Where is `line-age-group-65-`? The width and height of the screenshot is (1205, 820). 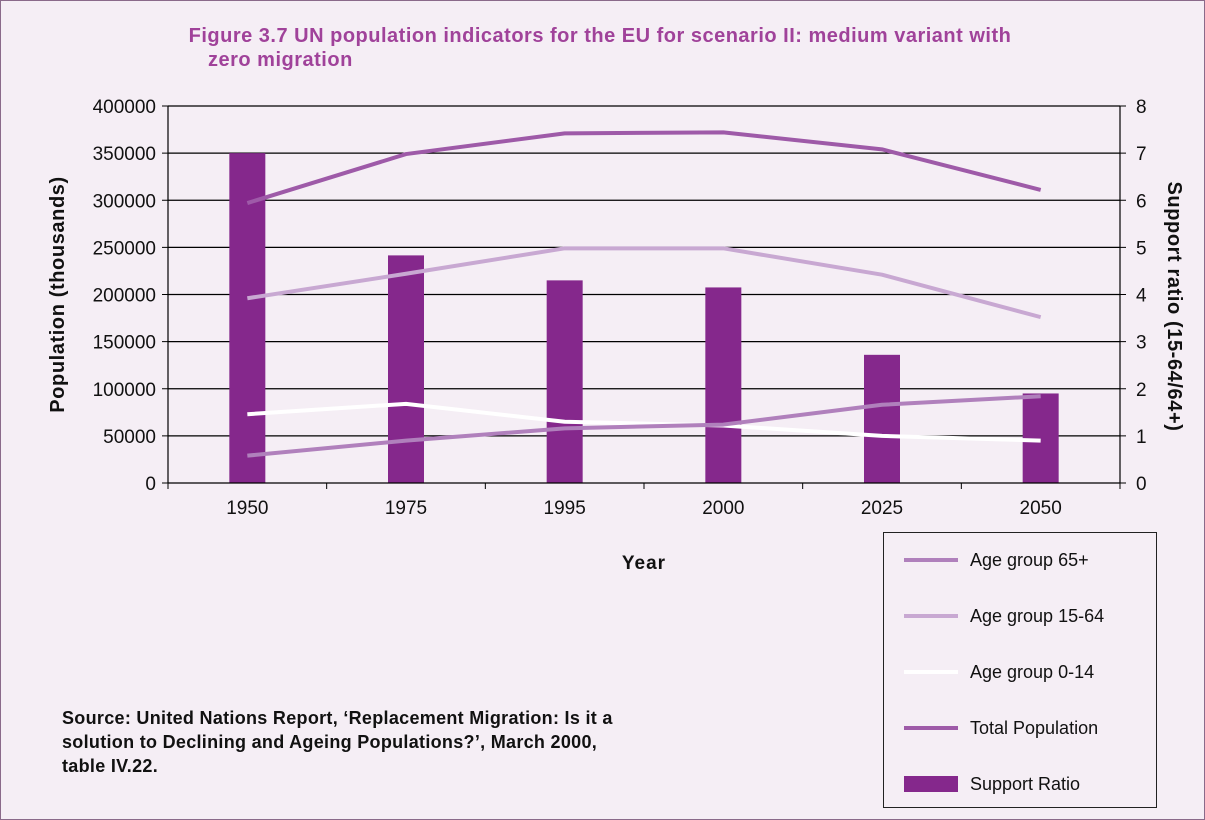
line-age-group-65- is located at coordinates (644, 426).